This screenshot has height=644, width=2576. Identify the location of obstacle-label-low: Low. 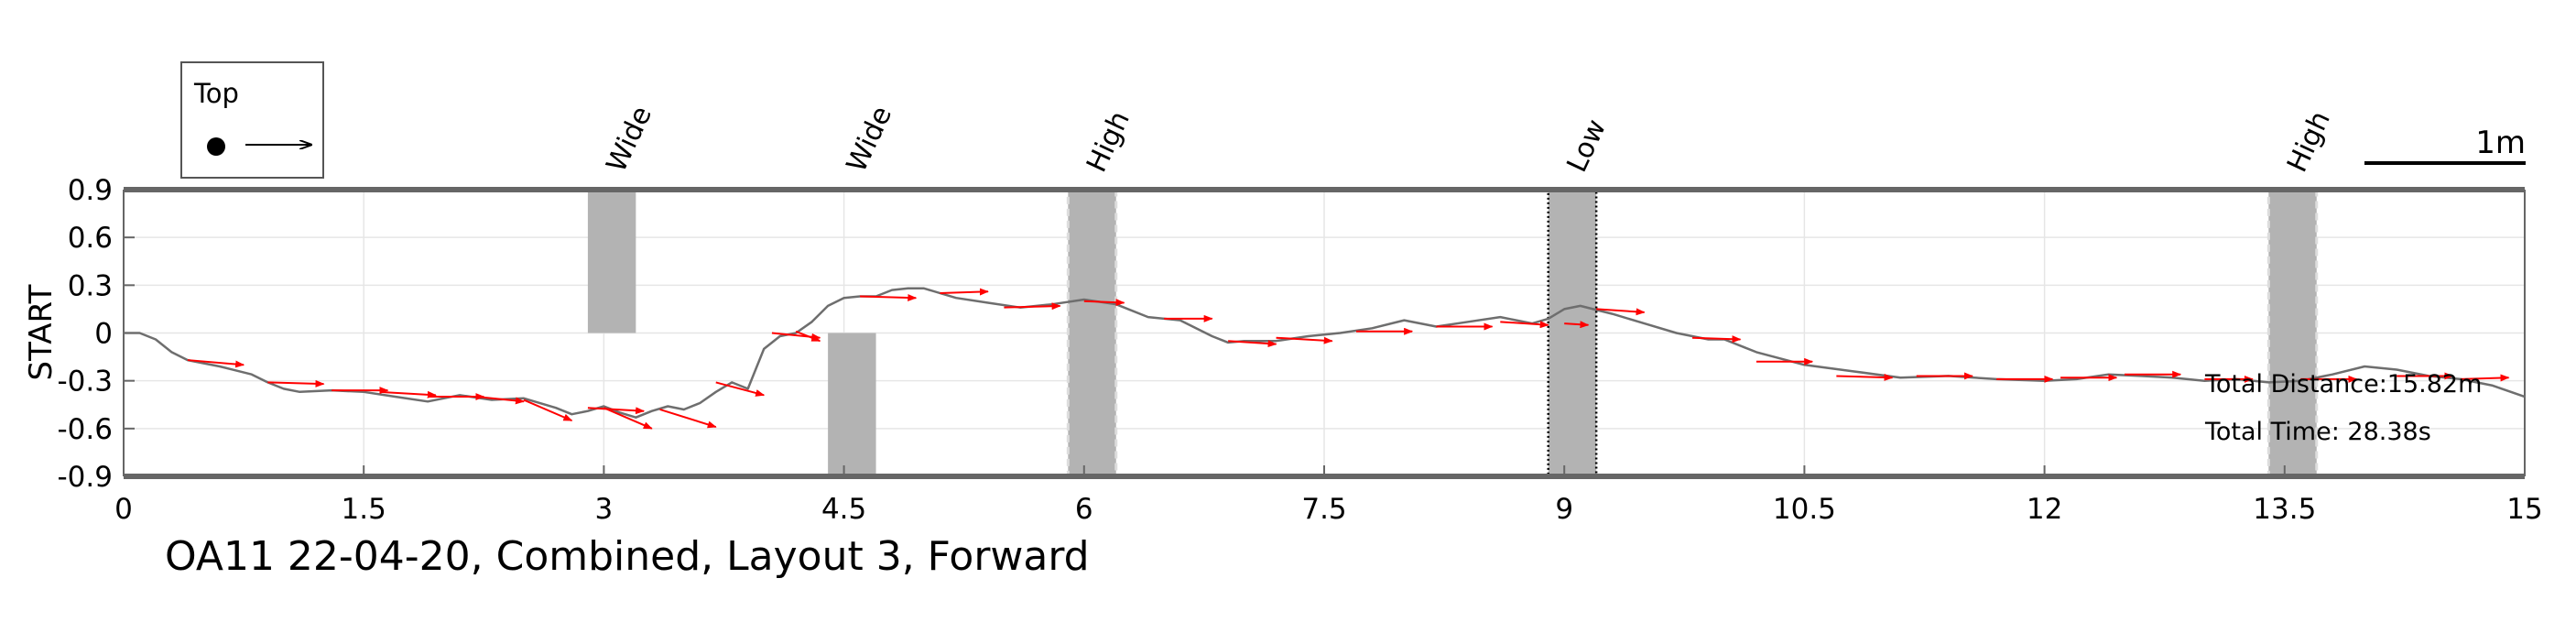
(1586, 146).